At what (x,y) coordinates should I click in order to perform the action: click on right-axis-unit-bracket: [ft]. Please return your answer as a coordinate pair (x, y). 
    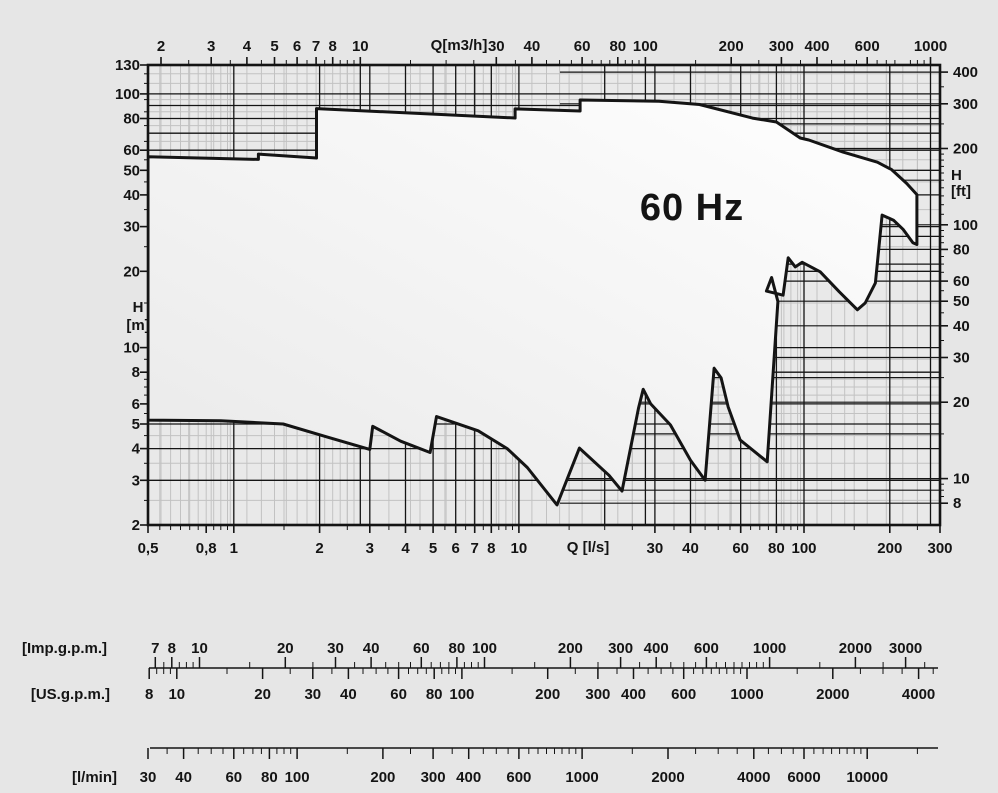
    Looking at the image, I should click on (961, 191).